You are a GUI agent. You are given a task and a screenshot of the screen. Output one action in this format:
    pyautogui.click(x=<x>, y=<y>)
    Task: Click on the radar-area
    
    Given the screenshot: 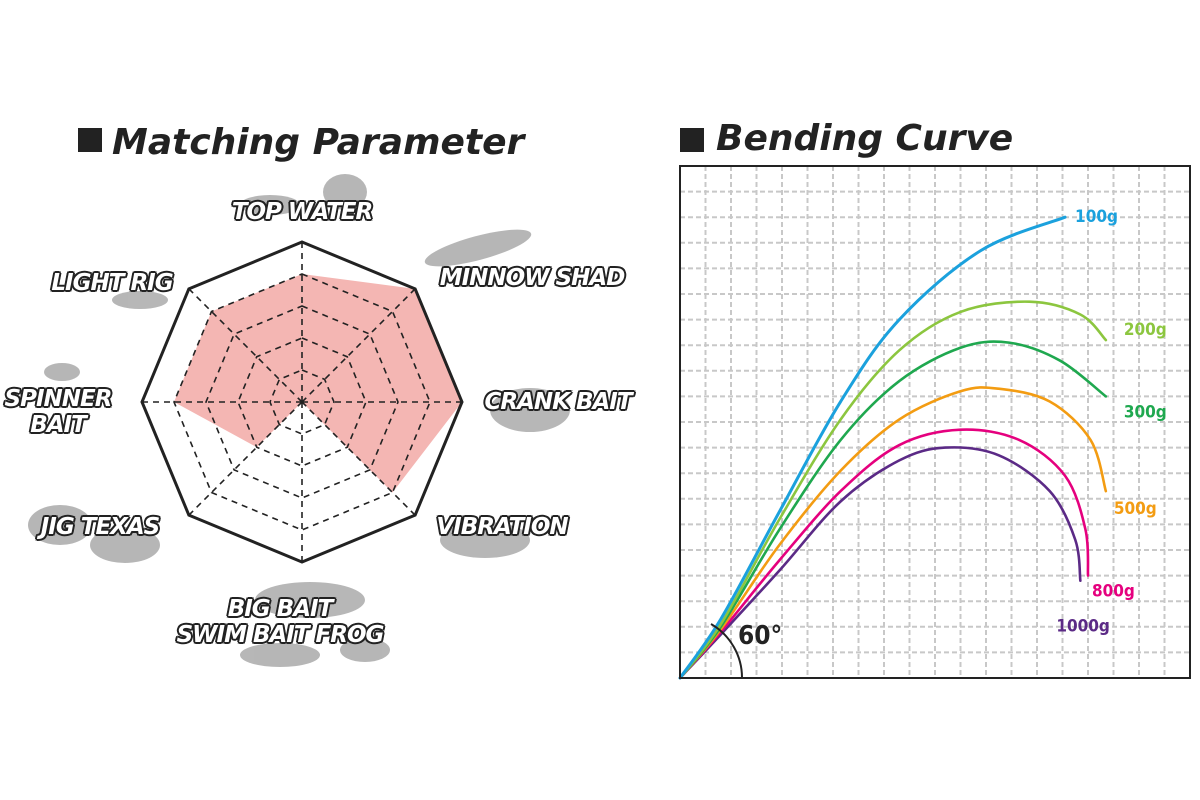 What is the action you would take?
    pyautogui.click(x=318, y=383)
    